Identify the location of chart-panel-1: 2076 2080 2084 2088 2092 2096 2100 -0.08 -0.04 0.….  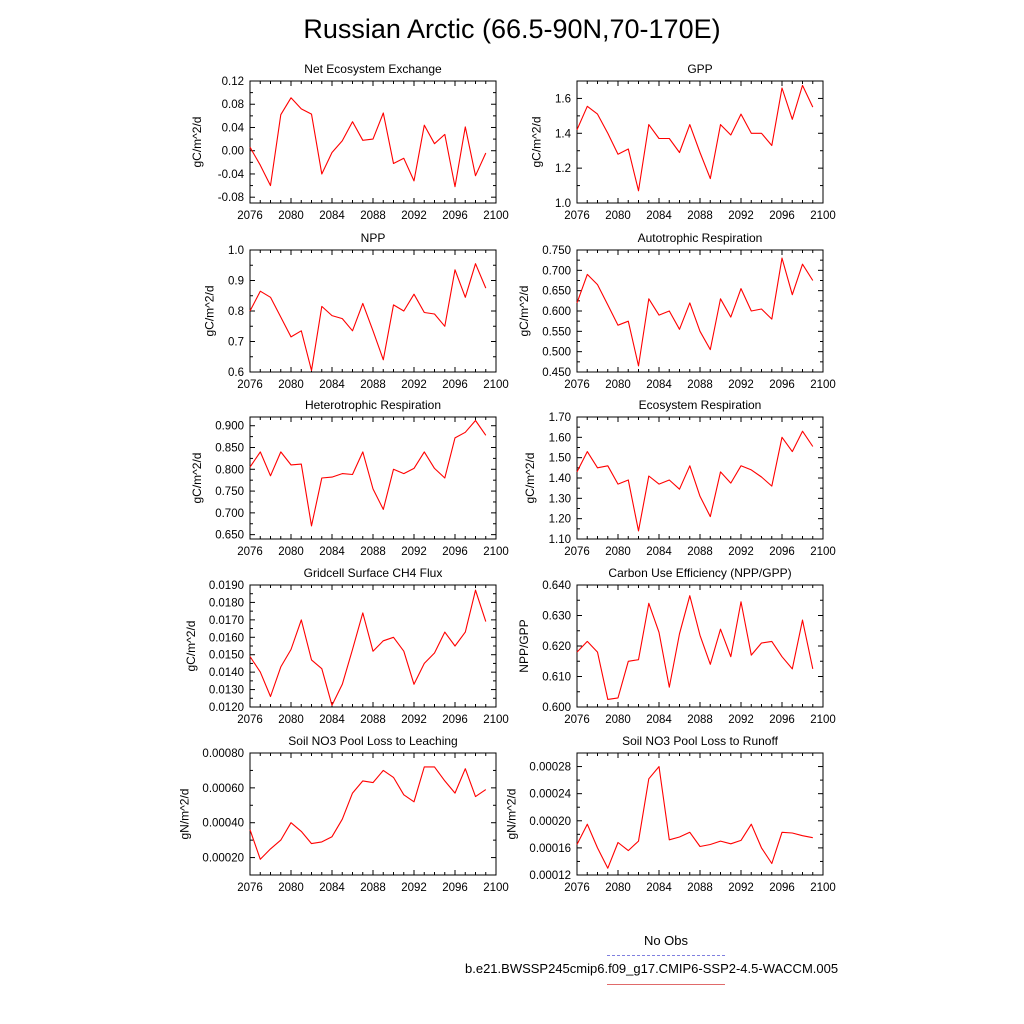
(349, 142).